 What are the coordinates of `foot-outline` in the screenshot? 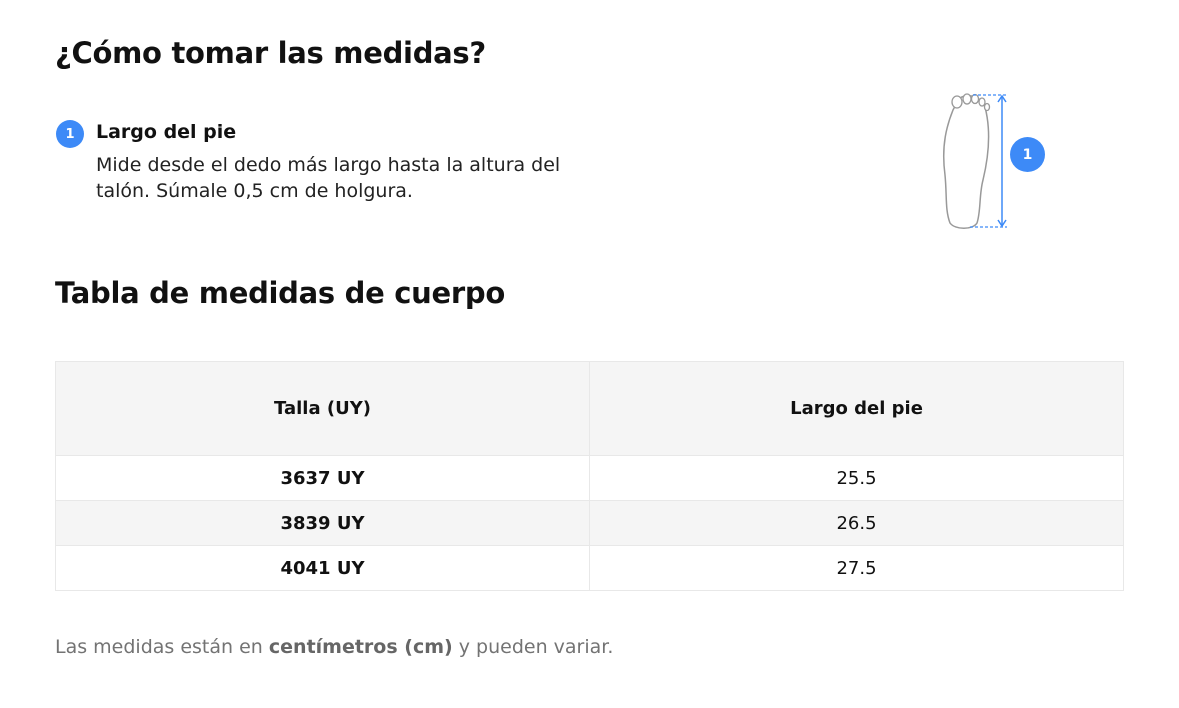 It's located at (966, 161).